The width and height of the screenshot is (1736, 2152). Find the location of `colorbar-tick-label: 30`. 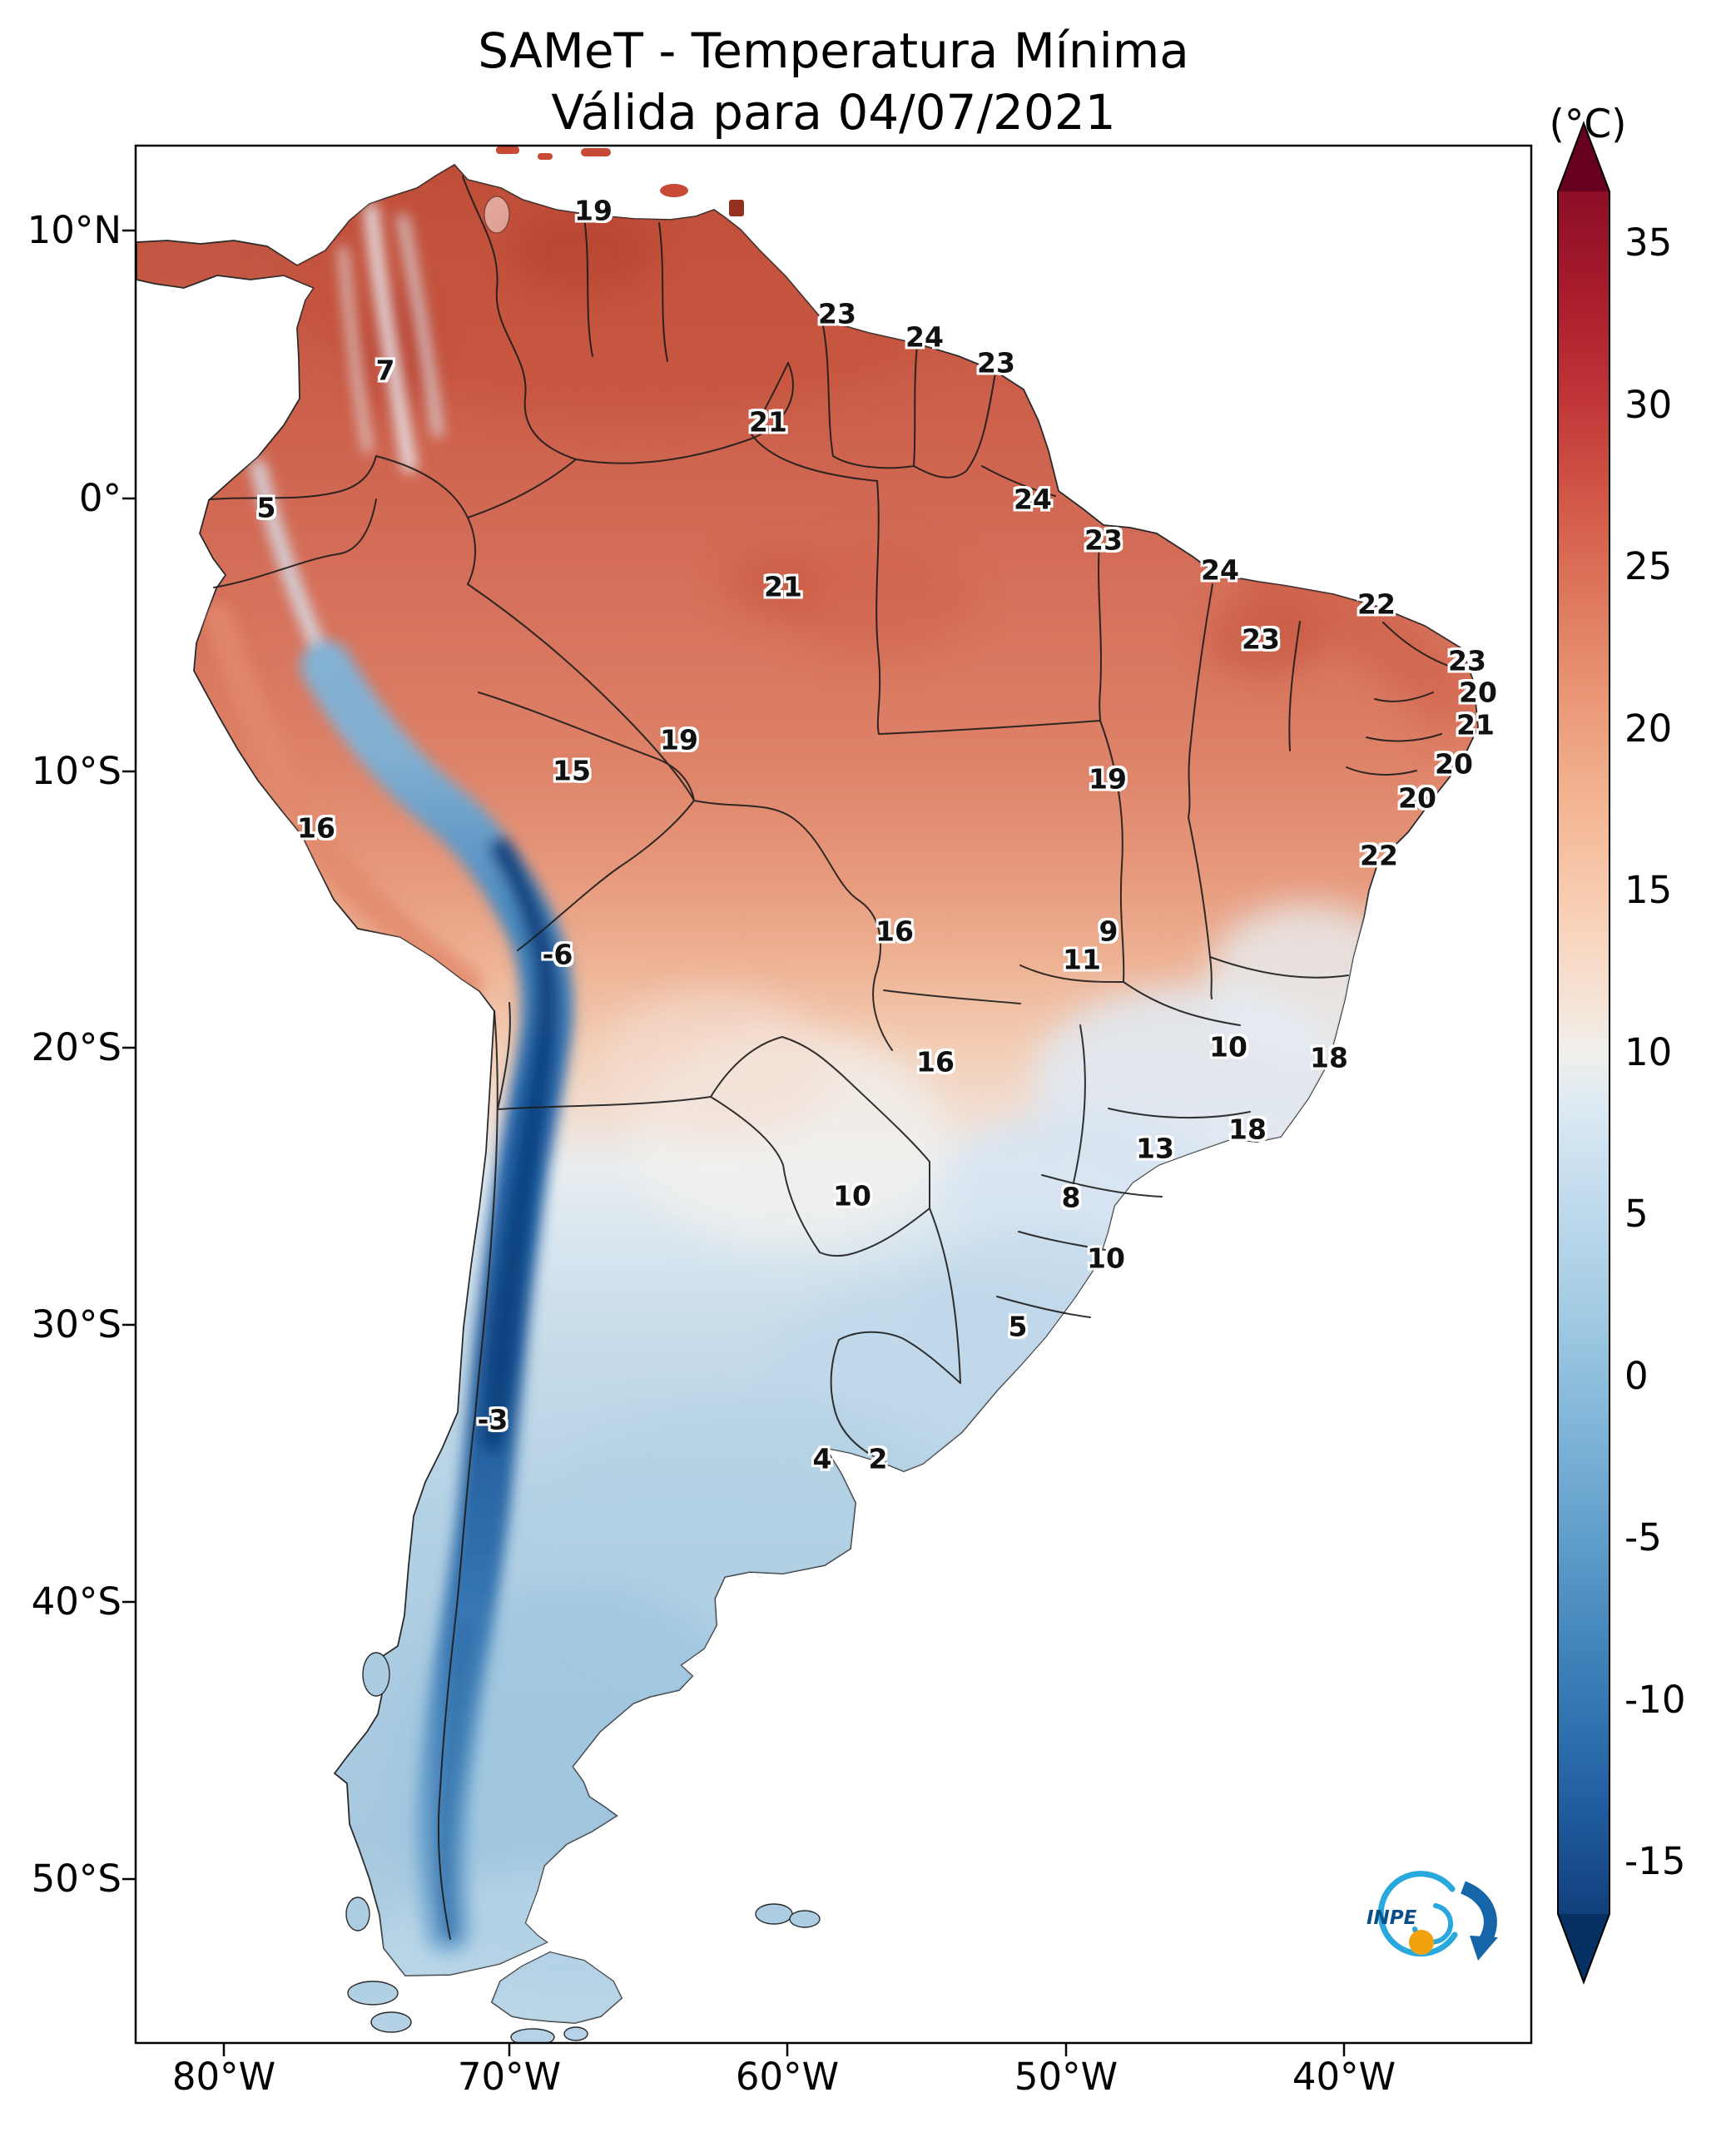

colorbar-tick-label: 30 is located at coordinates (1648, 404).